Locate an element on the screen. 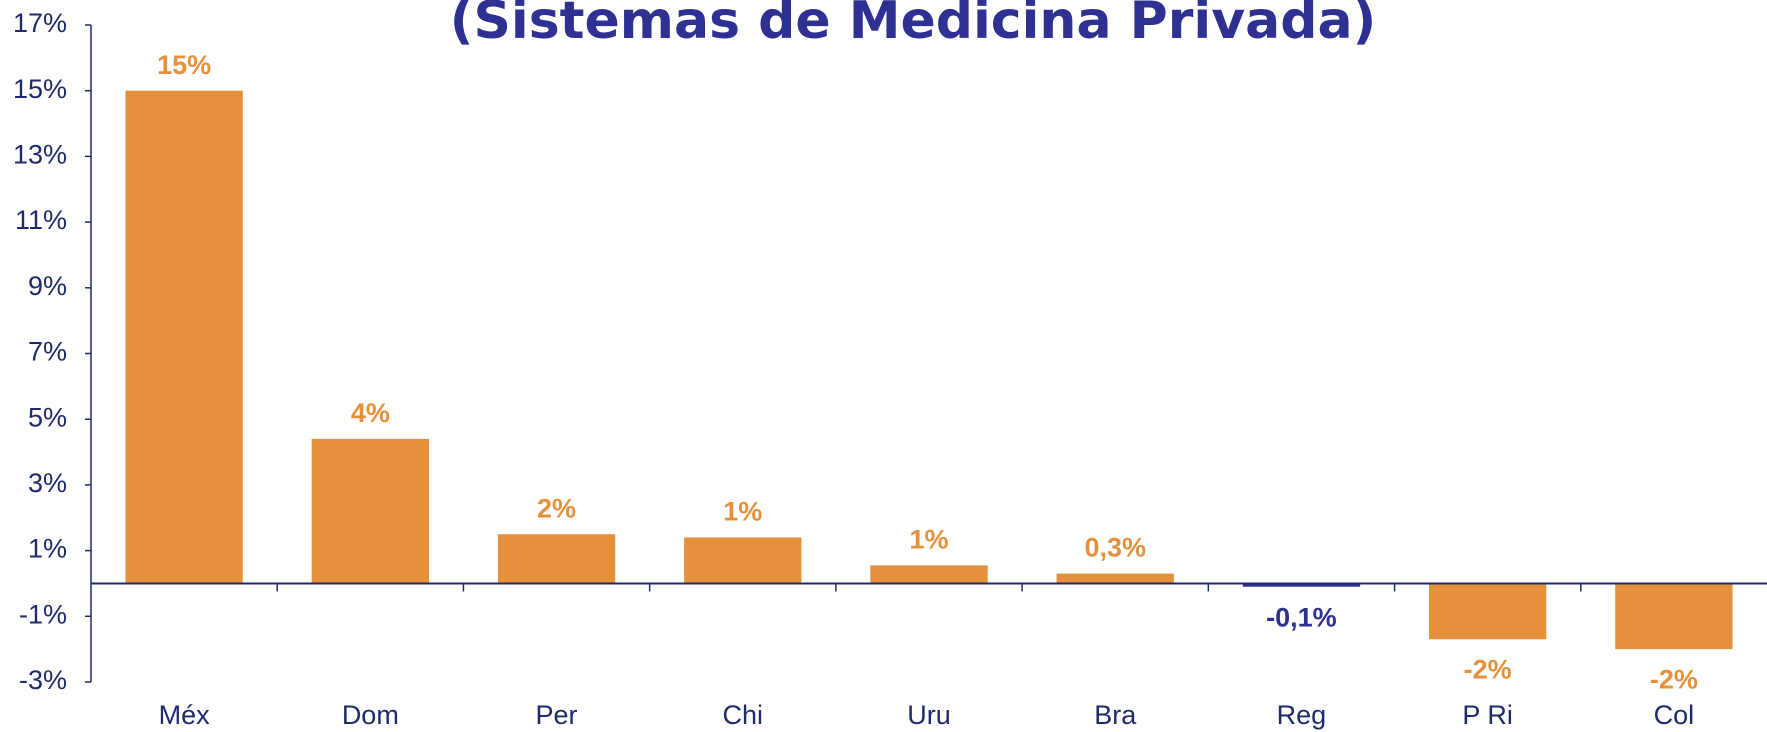 This screenshot has width=1767, height=732. y-tick-label: -3% is located at coordinates (43, 680).